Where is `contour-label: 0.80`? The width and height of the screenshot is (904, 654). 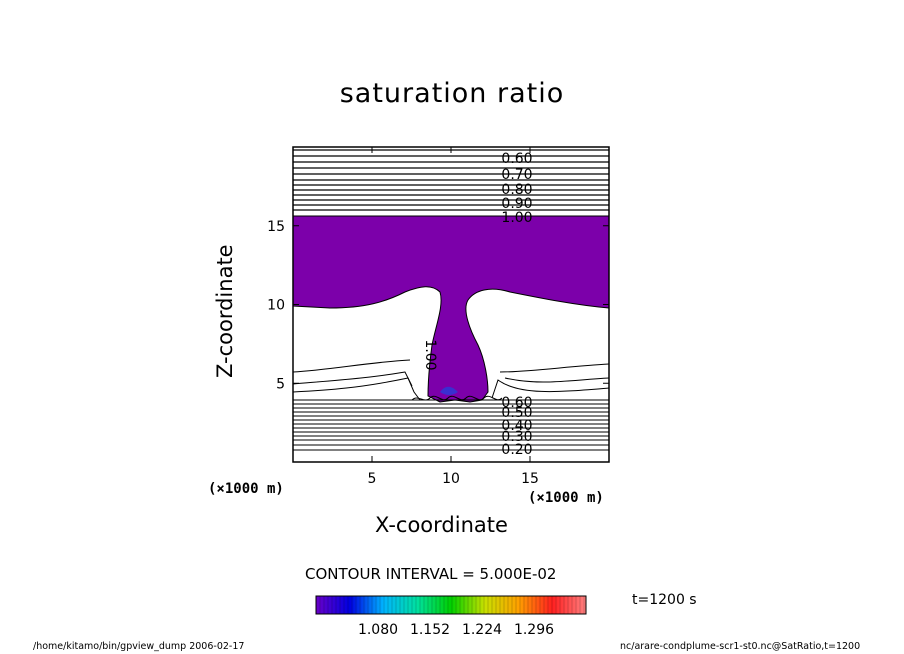
contour-label: 0.80 is located at coordinates (516, 190).